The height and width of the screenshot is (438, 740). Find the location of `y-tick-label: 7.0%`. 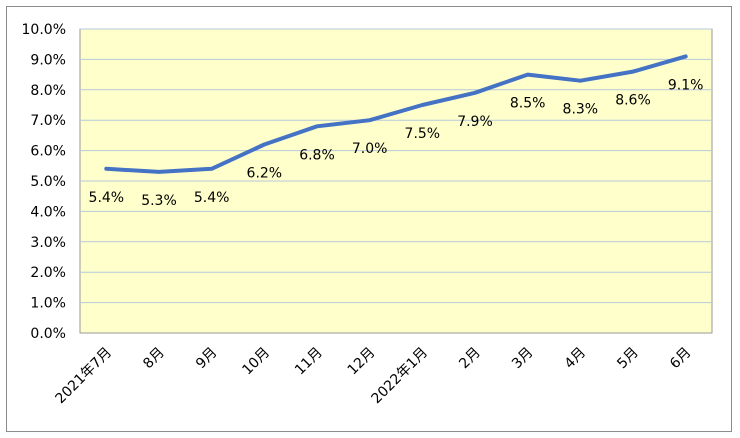

y-tick-label: 7.0% is located at coordinates (48, 121).